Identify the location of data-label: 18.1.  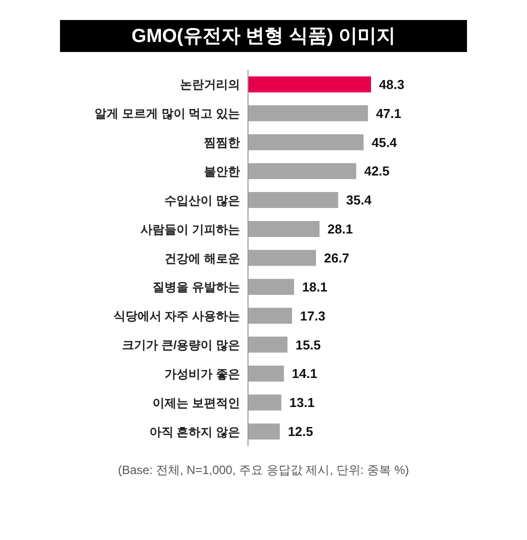
(315, 286).